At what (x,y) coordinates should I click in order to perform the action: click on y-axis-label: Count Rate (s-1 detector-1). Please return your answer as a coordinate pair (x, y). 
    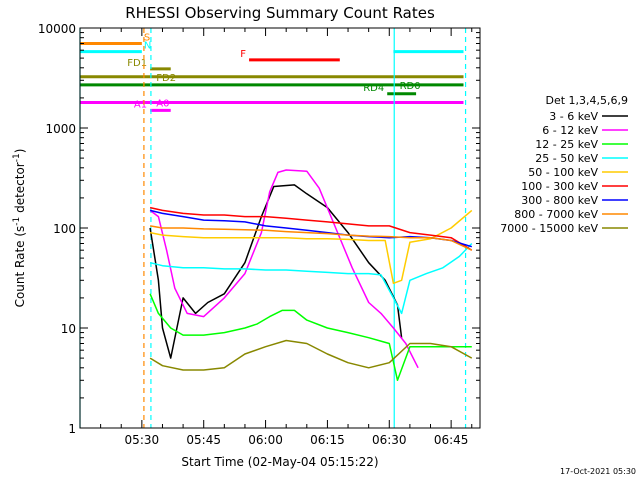
    Looking at the image, I should click on (19, 228).